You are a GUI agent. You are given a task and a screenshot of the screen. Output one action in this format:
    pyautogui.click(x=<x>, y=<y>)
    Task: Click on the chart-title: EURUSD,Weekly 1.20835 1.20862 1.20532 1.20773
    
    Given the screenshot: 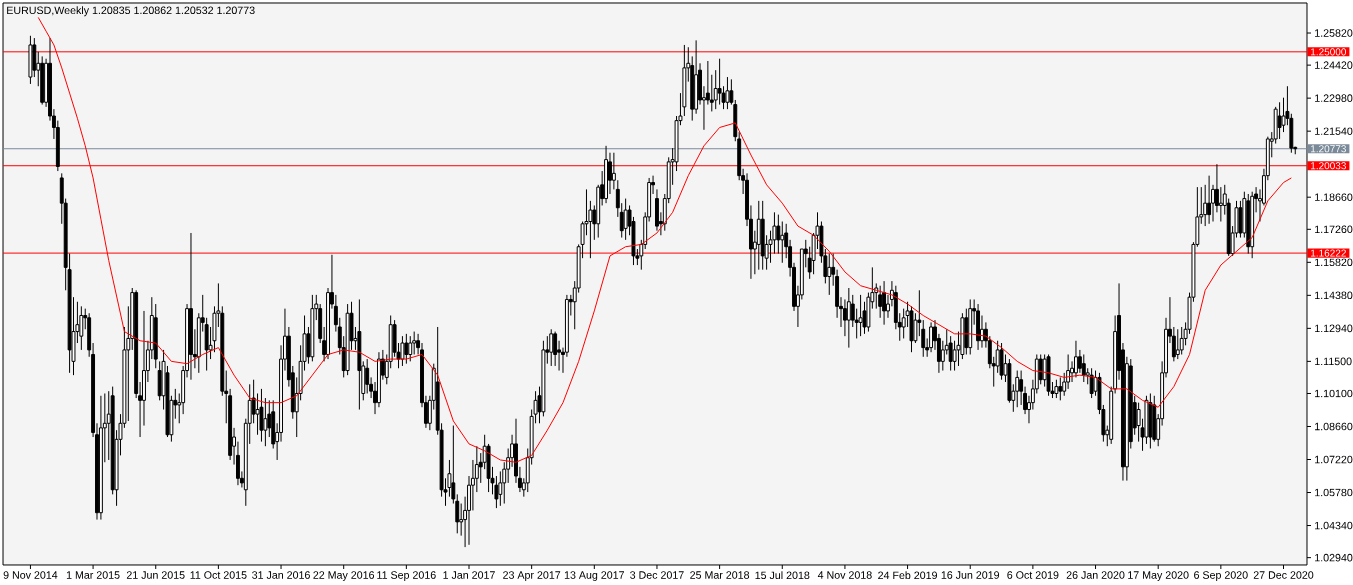 What is the action you would take?
    pyautogui.click(x=131, y=11)
    